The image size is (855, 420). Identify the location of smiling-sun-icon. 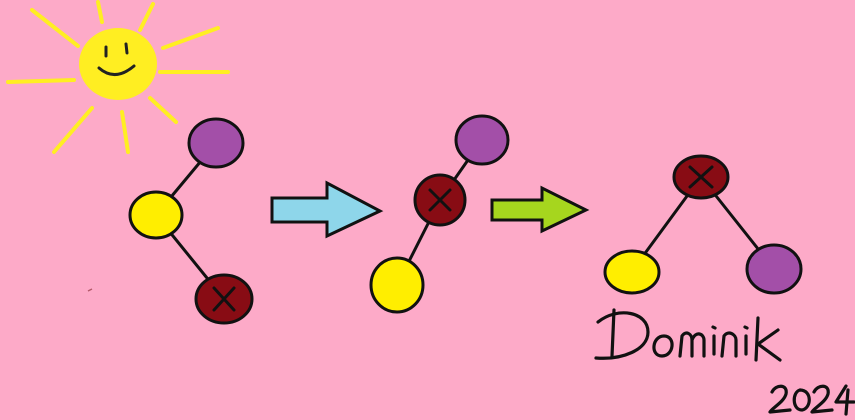
(118, 77).